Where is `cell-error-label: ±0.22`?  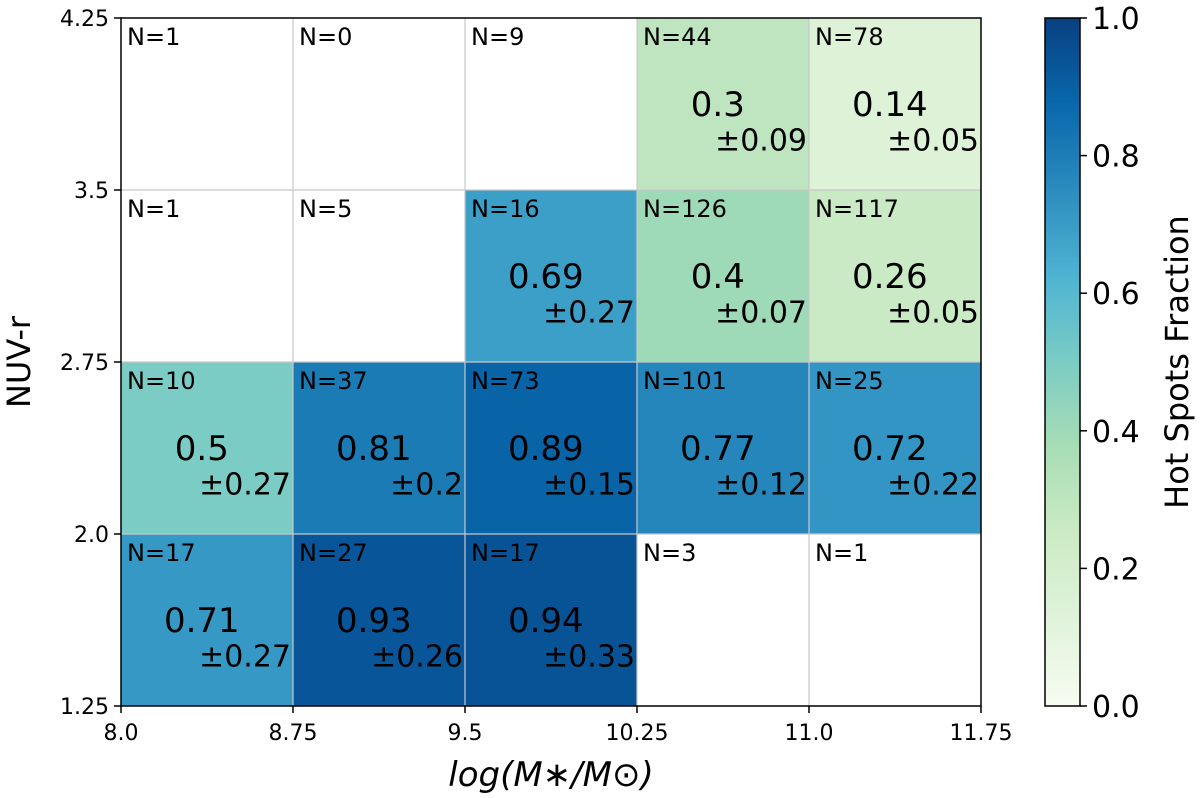 cell-error-label: ±0.22 is located at coordinates (933, 484).